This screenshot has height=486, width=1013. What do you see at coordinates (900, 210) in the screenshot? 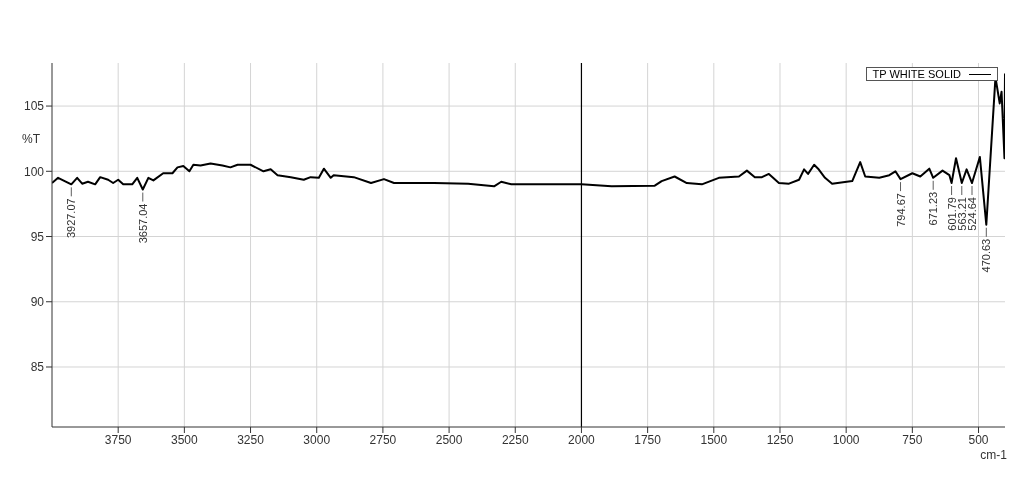
I see `annotation: 794.67` at bounding box center [900, 210].